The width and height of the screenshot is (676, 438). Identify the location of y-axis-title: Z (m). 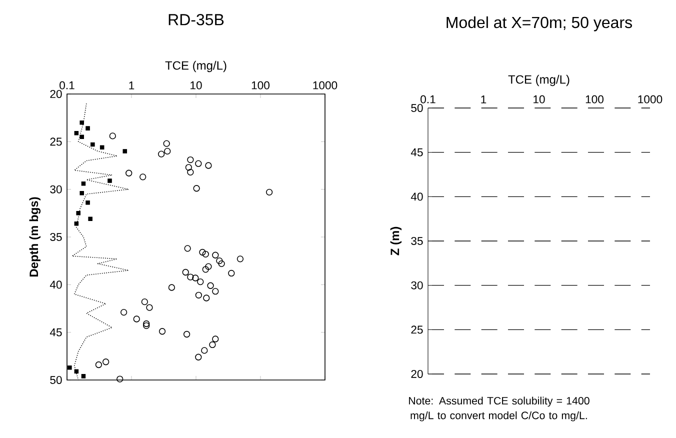
(396, 241).